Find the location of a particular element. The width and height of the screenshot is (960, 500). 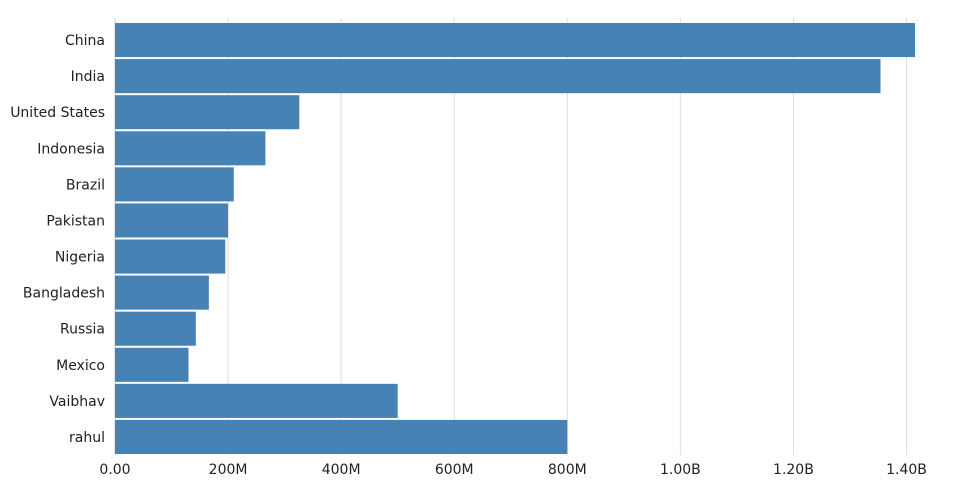

x-tick-label: 1.20B is located at coordinates (793, 470).